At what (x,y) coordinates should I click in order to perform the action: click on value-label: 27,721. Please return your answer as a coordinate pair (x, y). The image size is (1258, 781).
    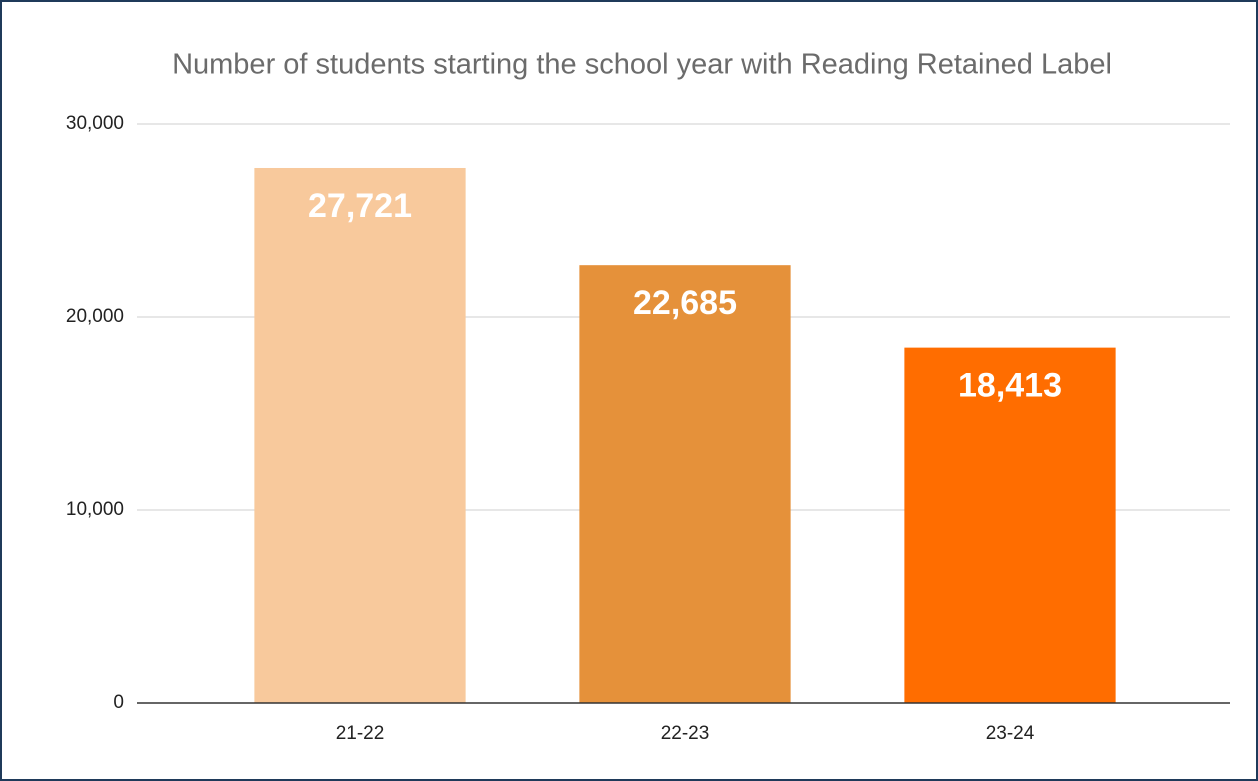
    Looking at the image, I should click on (360, 206).